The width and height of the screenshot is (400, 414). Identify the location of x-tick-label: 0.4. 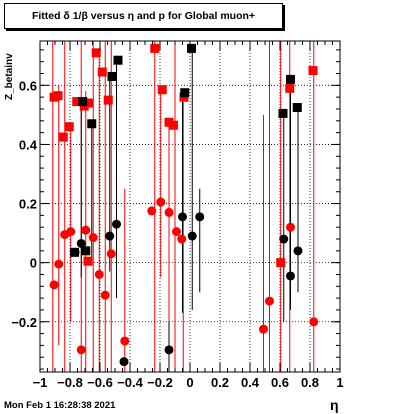
(250, 382).